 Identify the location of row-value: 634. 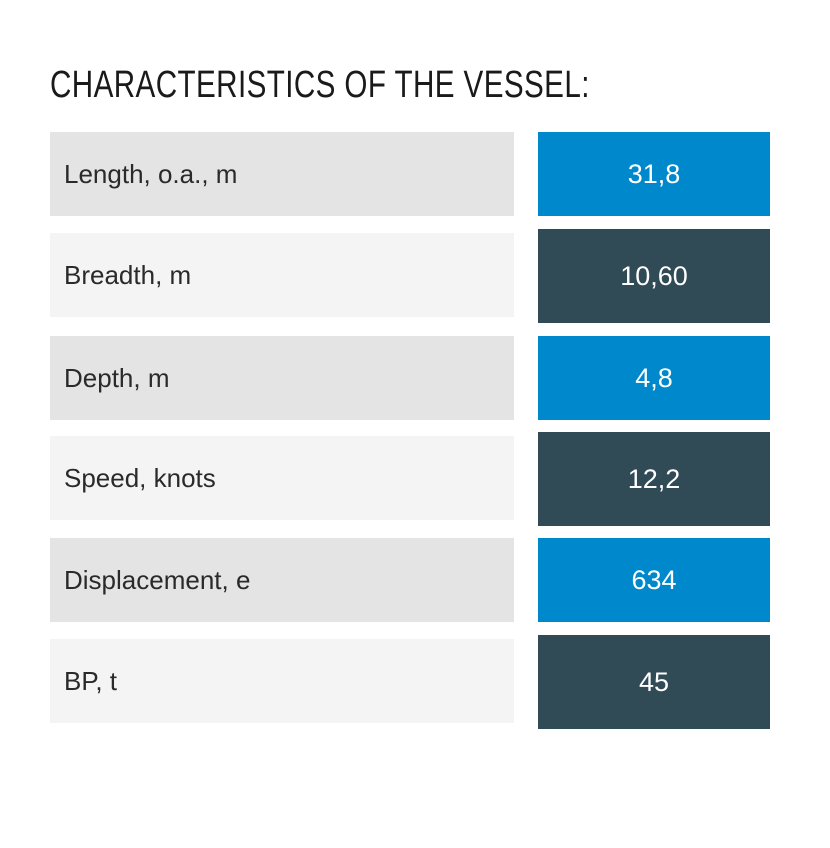
(654, 580).